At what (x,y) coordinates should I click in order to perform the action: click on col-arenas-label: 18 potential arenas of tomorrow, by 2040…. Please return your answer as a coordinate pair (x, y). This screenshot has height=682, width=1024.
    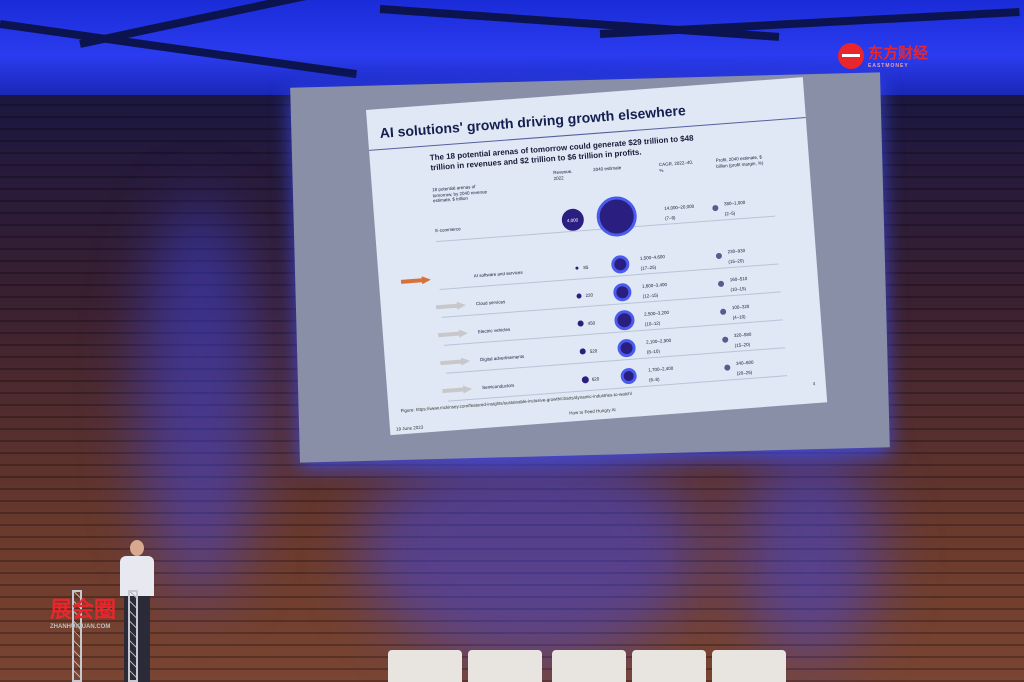
    Looking at the image, I should click on (459, 194).